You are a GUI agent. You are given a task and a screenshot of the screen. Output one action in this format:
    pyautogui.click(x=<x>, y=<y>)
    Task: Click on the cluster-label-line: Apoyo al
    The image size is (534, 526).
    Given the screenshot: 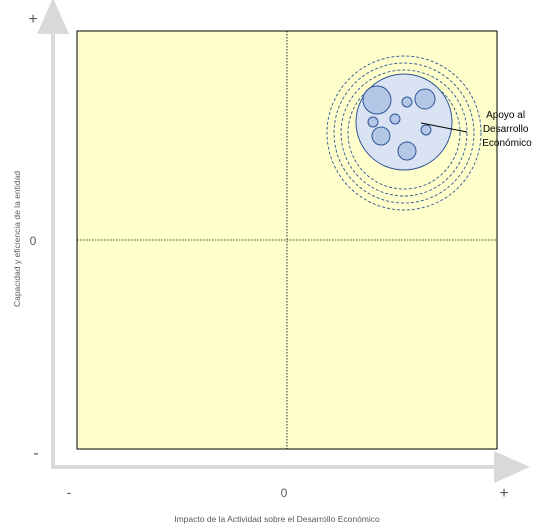 What is the action you would take?
    pyautogui.click(x=505, y=115)
    